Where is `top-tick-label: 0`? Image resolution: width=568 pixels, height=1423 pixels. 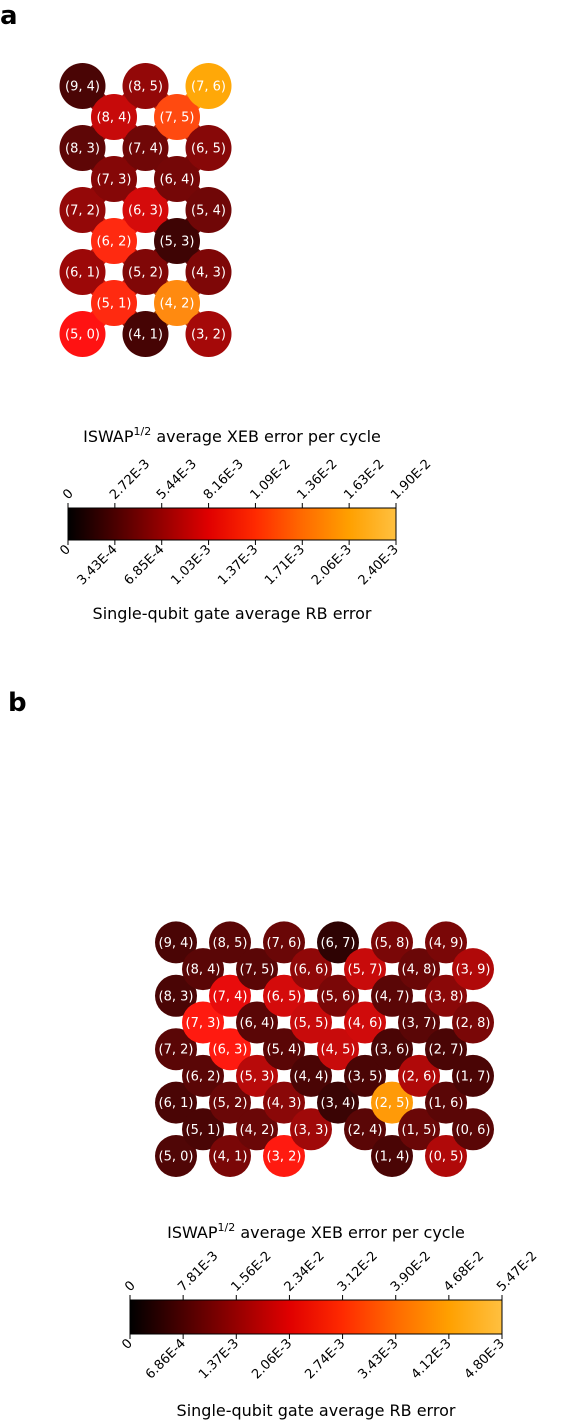
top-tick-label: 0 is located at coordinates (130, 1286).